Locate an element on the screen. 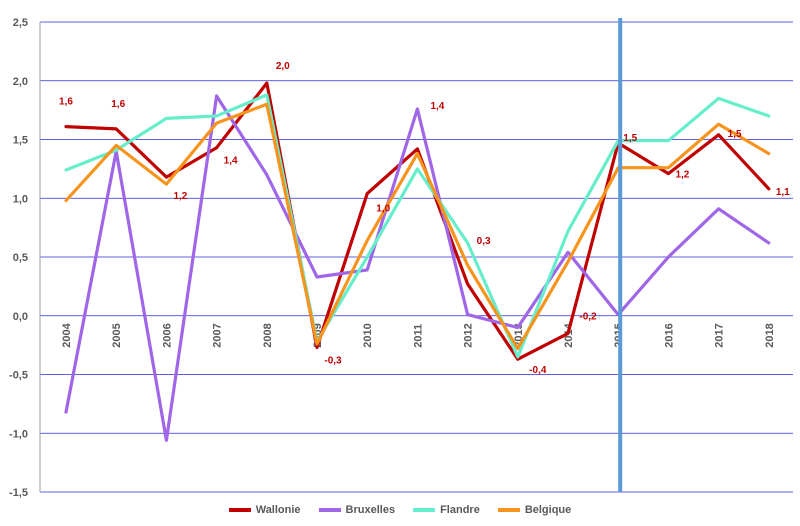  data-label: -0,4 is located at coordinates (538, 370).